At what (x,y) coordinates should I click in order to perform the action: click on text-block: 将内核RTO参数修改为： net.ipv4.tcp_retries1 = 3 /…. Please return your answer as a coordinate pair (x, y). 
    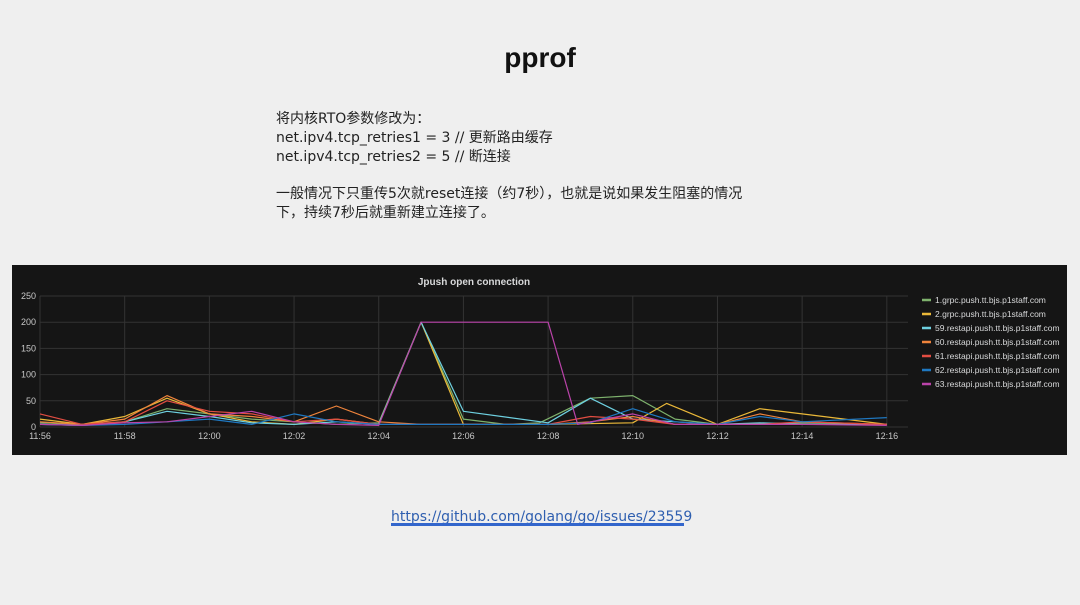
    Looking at the image, I should click on (556, 166).